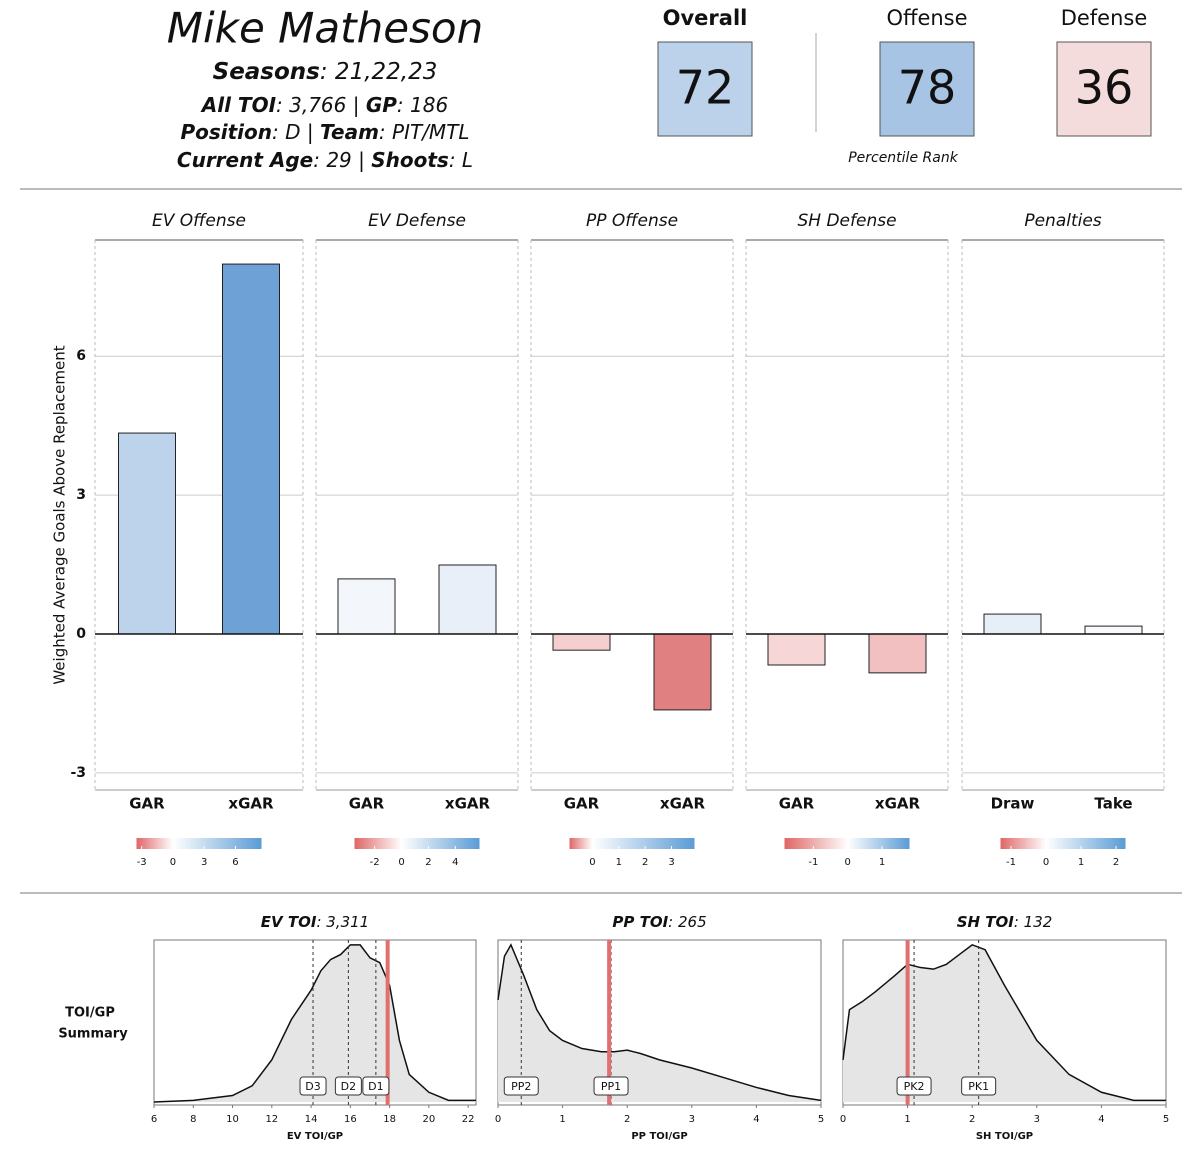 The image size is (1200, 1154). I want to click on facet-title: EV Defense, so click(417, 221).